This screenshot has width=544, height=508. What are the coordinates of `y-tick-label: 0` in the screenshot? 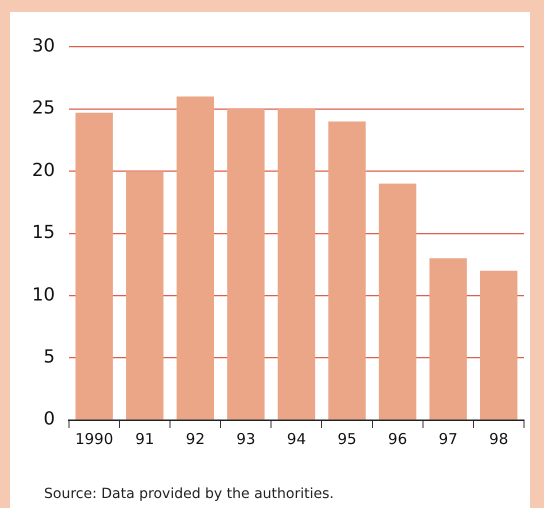 It's located at (49, 419).